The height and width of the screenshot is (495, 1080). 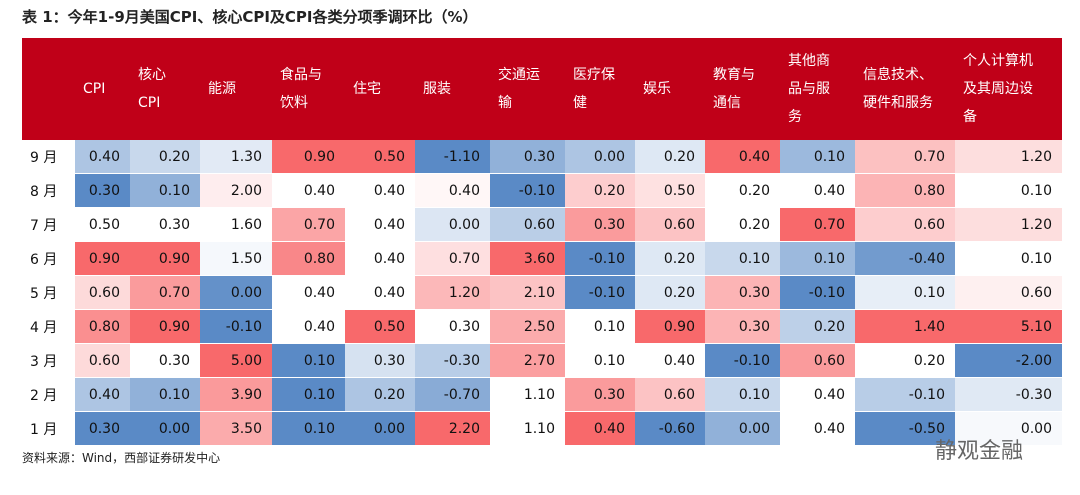 What do you see at coordinates (1008, 89) in the screenshot?
I see `column-header: 个人计算机 及其周边设 备` at bounding box center [1008, 89].